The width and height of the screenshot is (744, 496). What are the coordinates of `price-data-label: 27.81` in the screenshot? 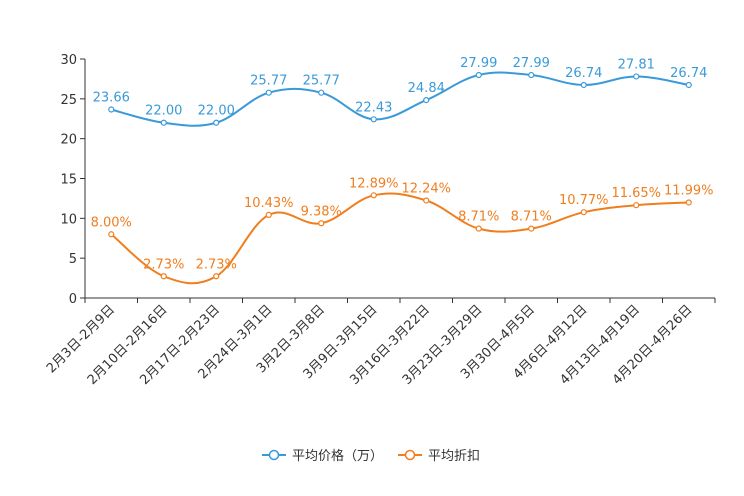 It's located at (636, 64).